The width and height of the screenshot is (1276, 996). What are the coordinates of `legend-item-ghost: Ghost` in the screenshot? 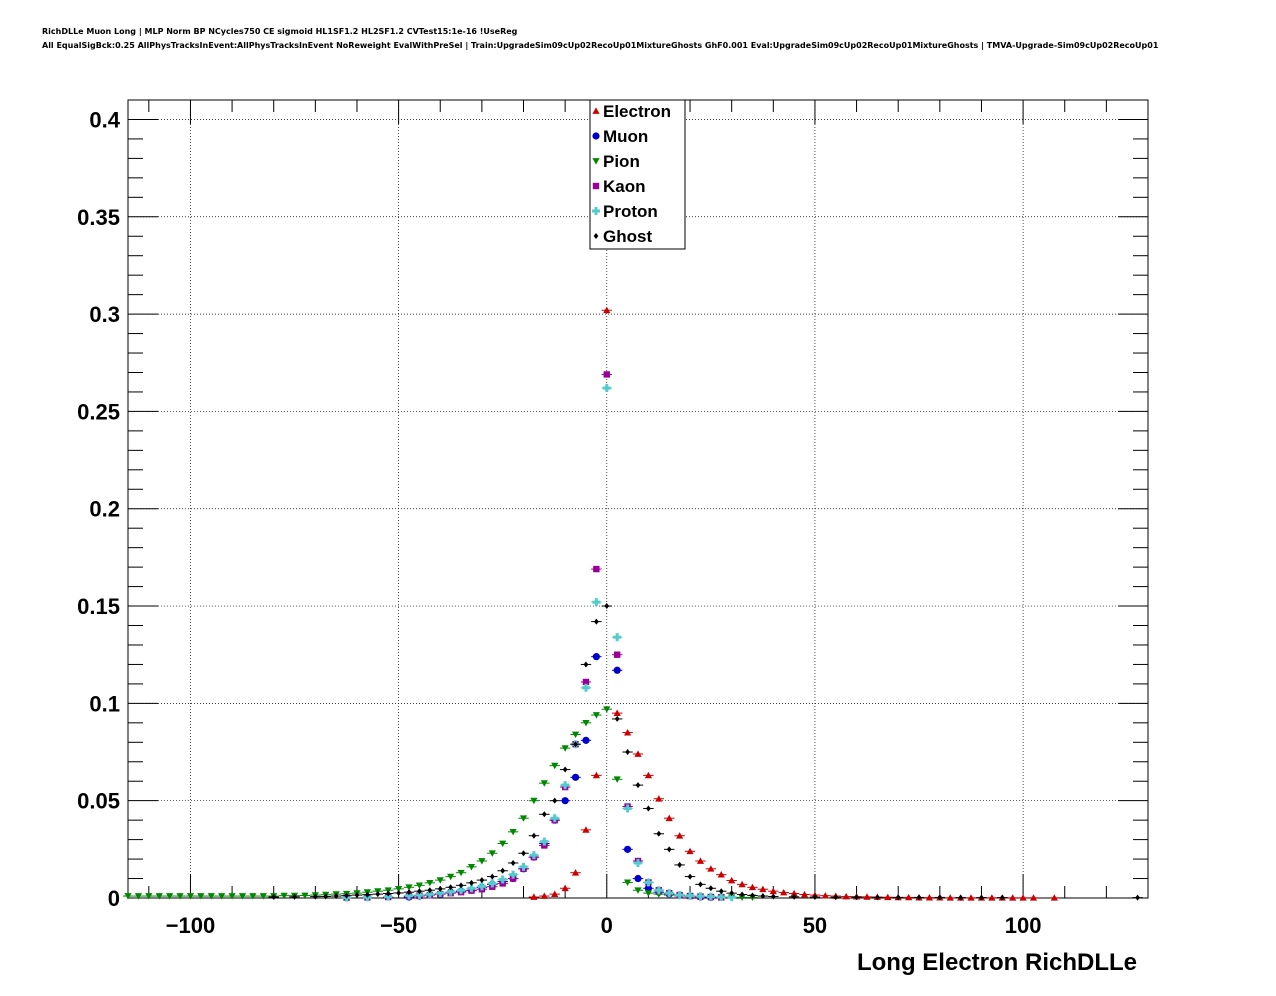 It's located at (622, 236).